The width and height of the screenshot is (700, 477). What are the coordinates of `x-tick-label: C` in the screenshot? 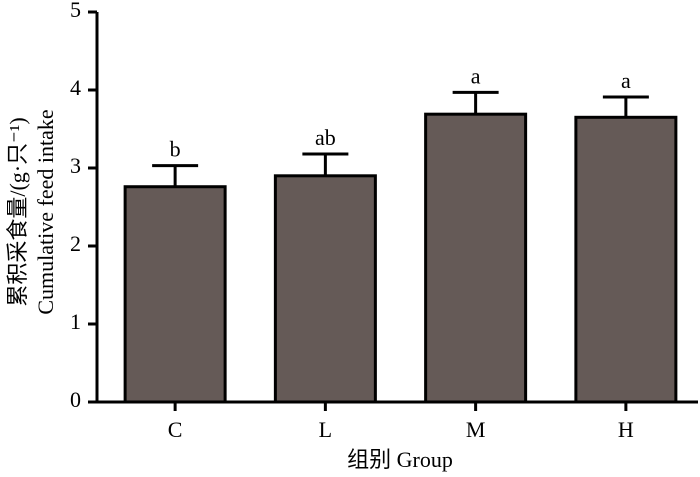 It's located at (175, 429).